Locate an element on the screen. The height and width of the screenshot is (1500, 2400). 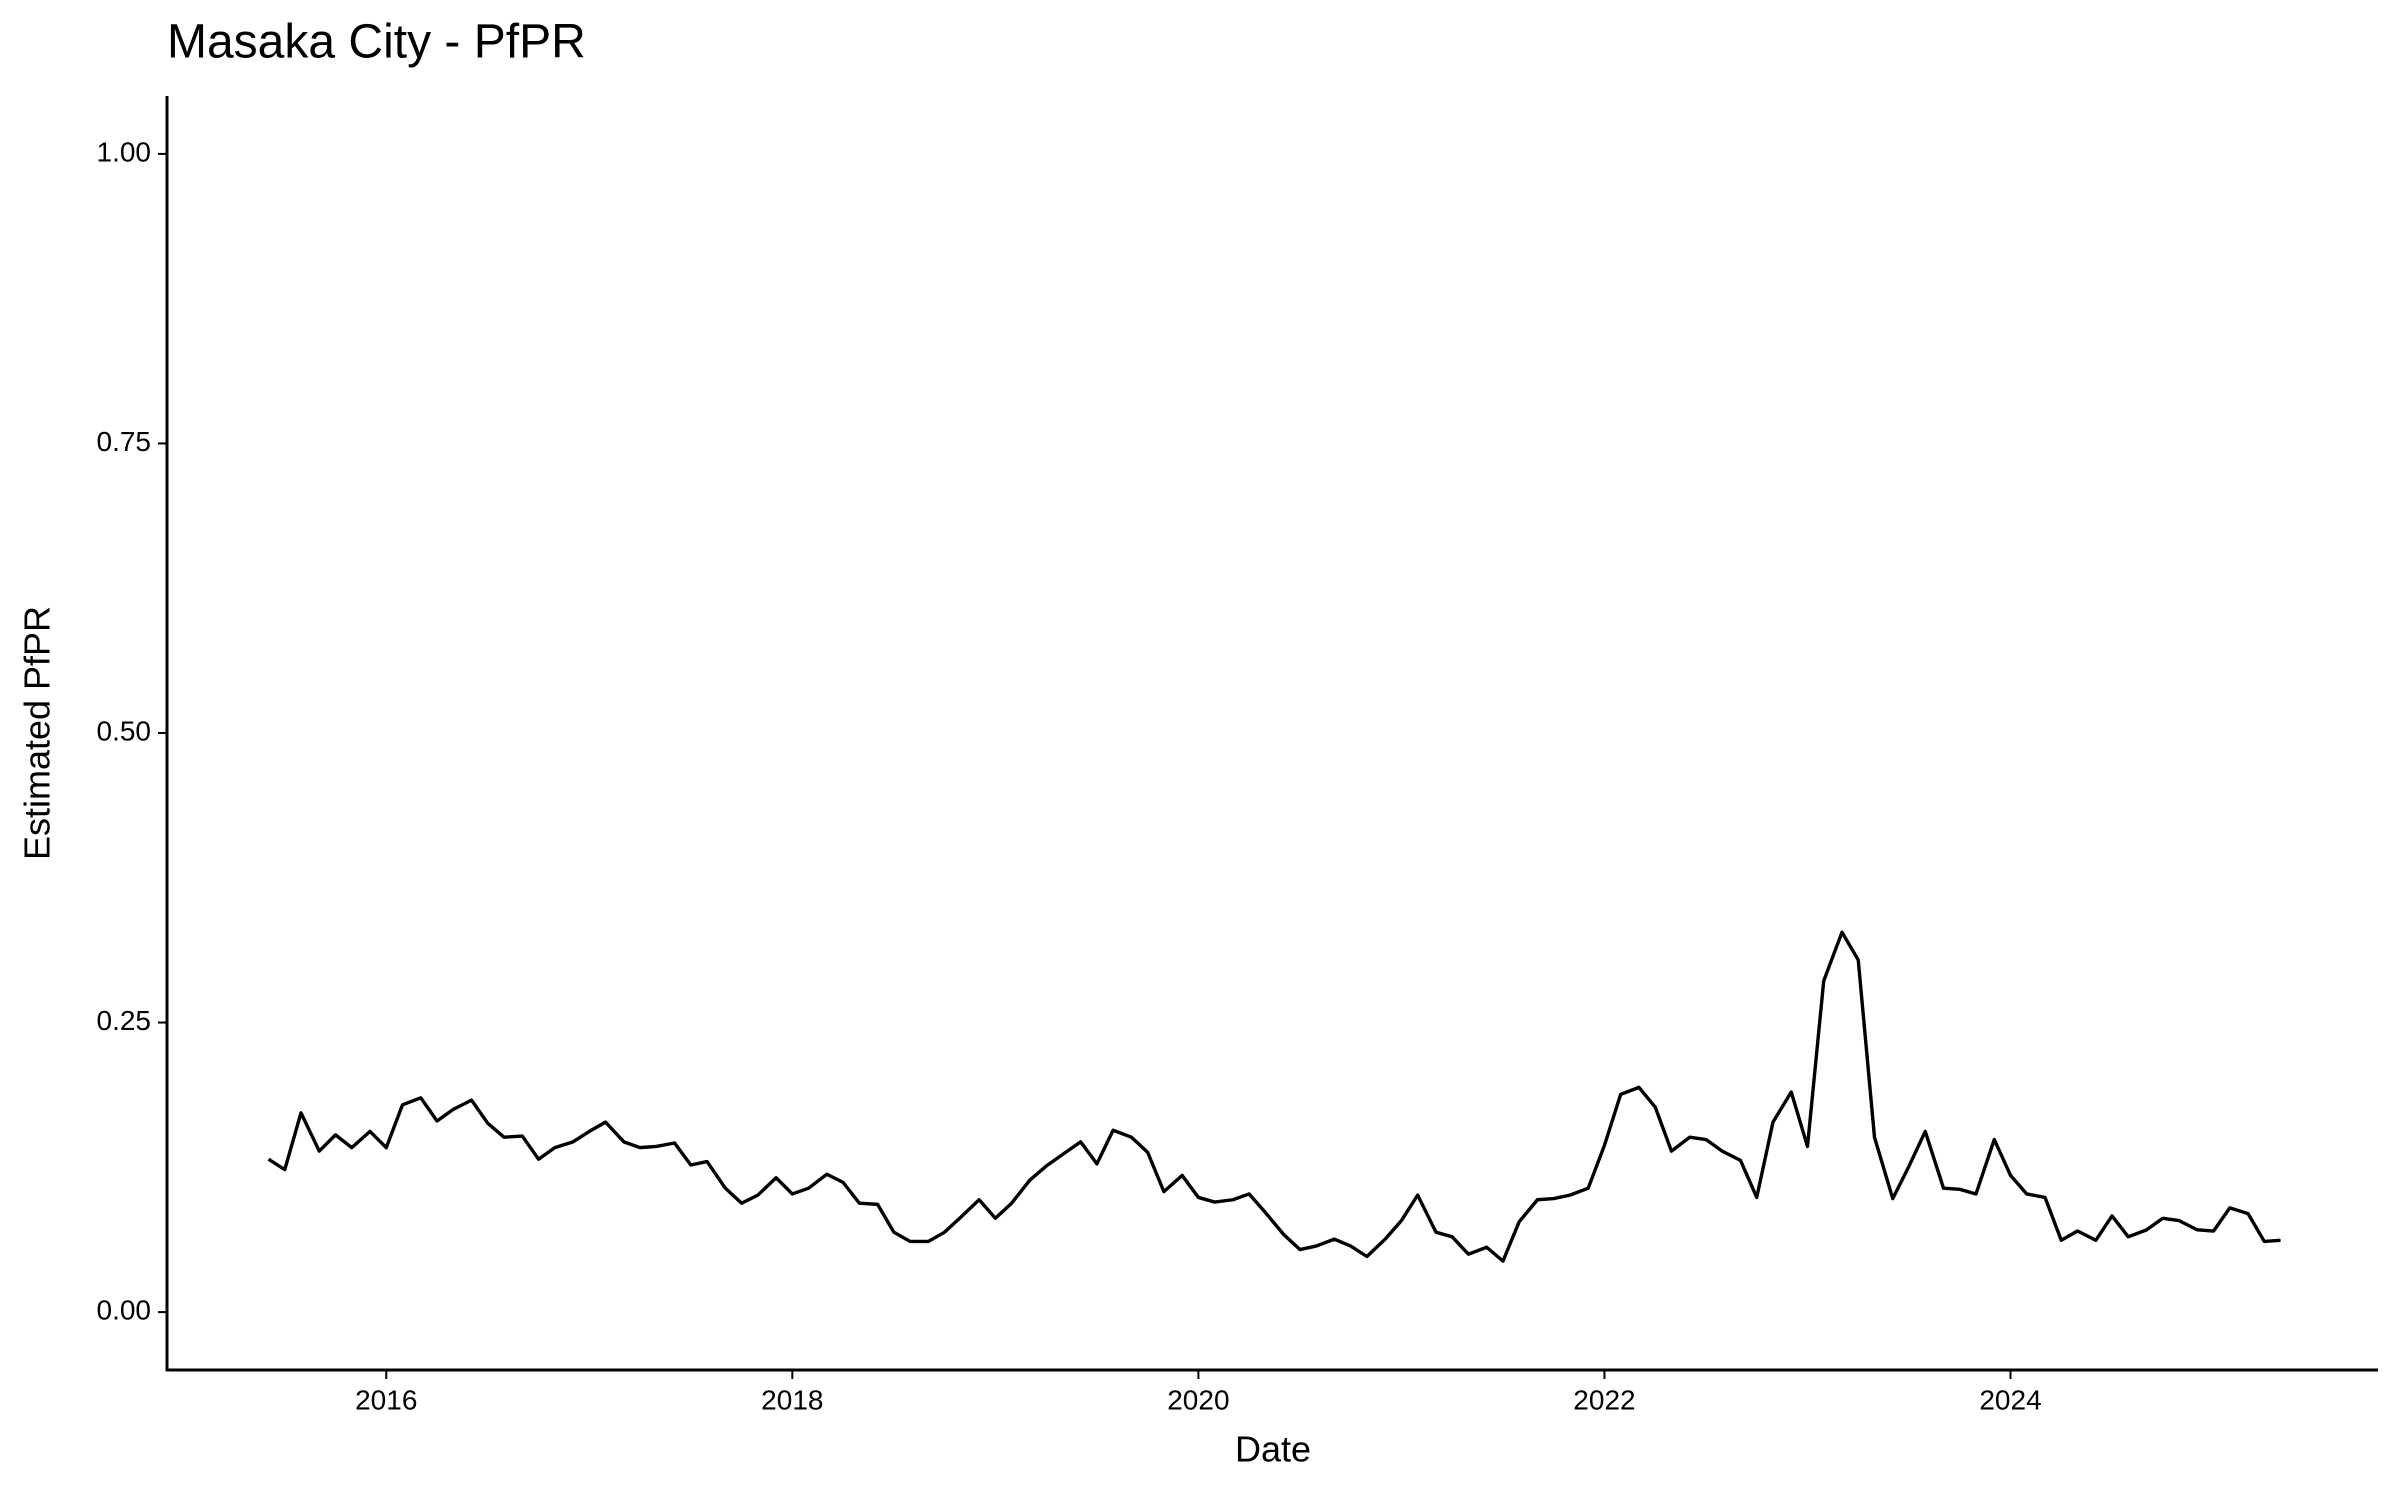
y-axis-title: Estimated PfPR is located at coordinates (37, 733).